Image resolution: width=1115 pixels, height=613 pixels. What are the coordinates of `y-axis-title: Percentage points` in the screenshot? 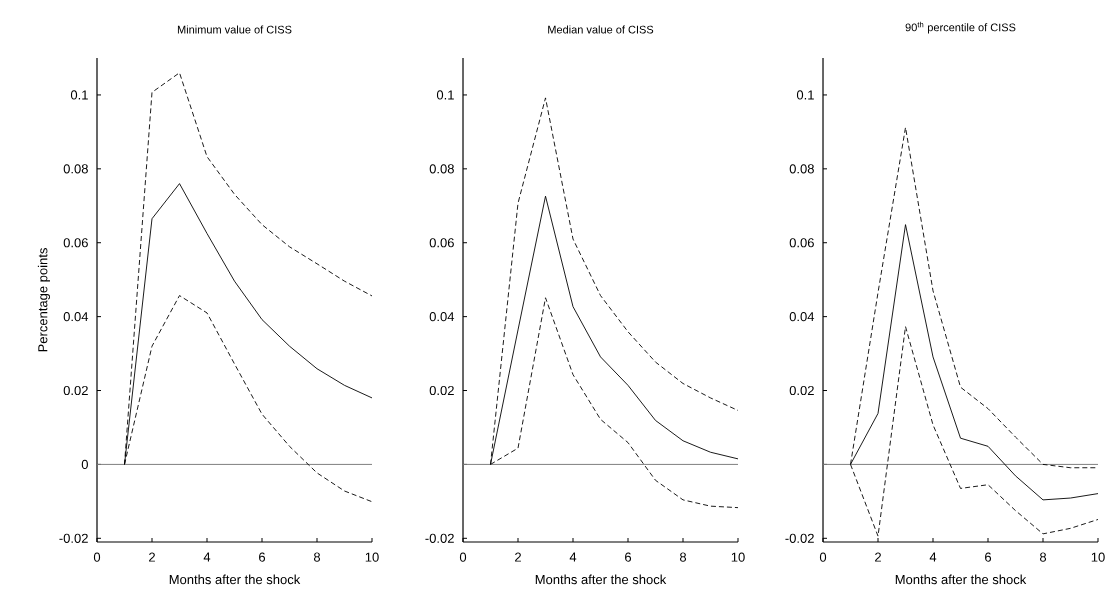 It's located at (43, 300).